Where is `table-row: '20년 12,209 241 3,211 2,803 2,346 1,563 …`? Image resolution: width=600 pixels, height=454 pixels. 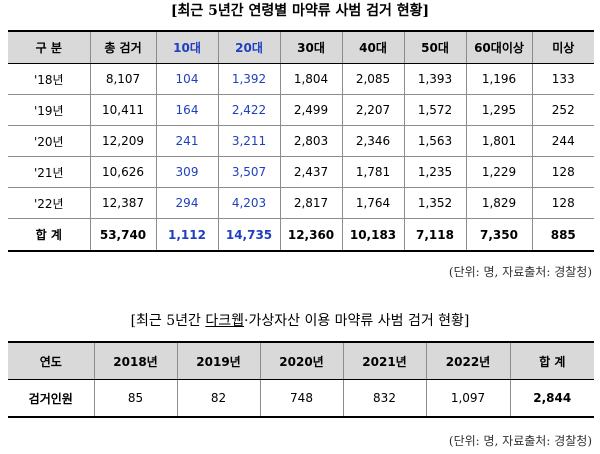 table-row: '20년 12,209 241 3,211 2,803 2,346 1,563 … is located at coordinates (301, 141).